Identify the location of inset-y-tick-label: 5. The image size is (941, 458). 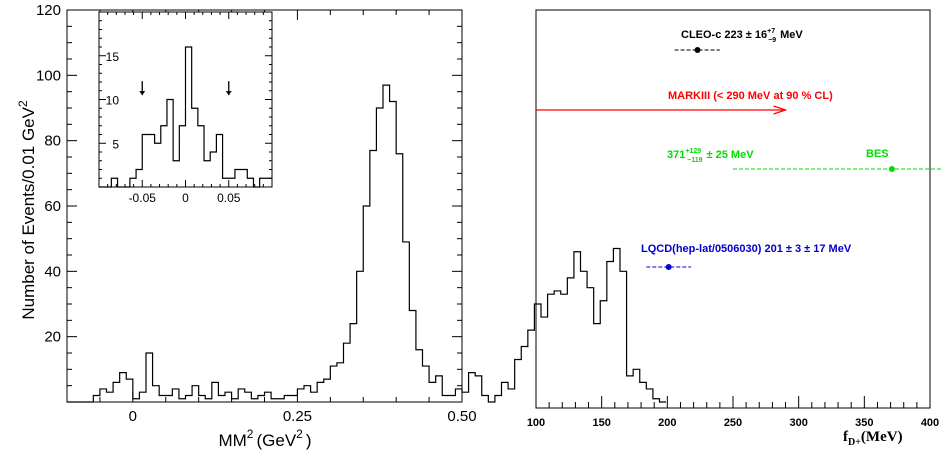
(115, 144).